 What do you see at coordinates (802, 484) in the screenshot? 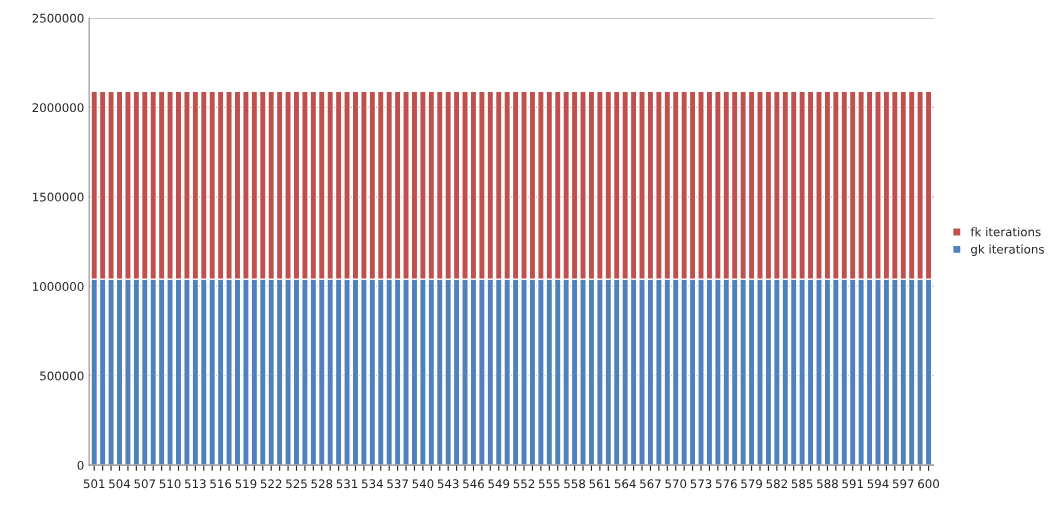
I see `x-tick-label: 585` at bounding box center [802, 484].